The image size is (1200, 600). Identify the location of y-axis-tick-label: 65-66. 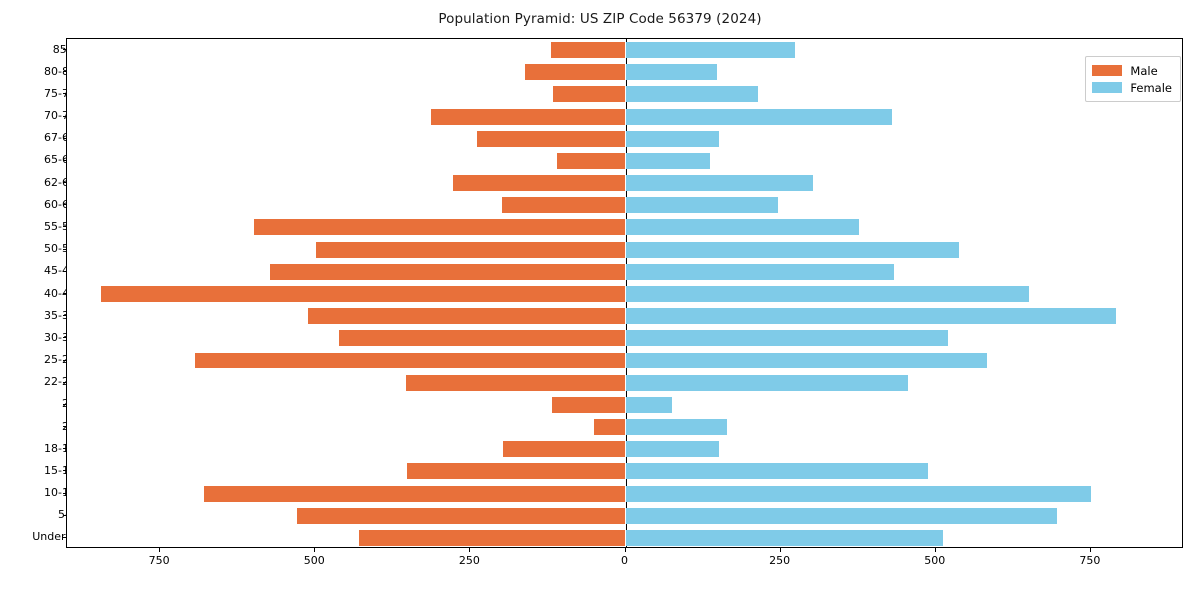
(60, 160).